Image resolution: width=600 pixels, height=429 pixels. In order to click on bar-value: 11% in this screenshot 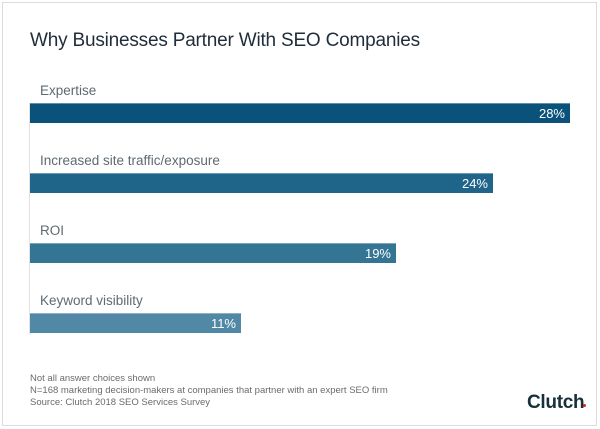, I will do `click(223, 323)`.